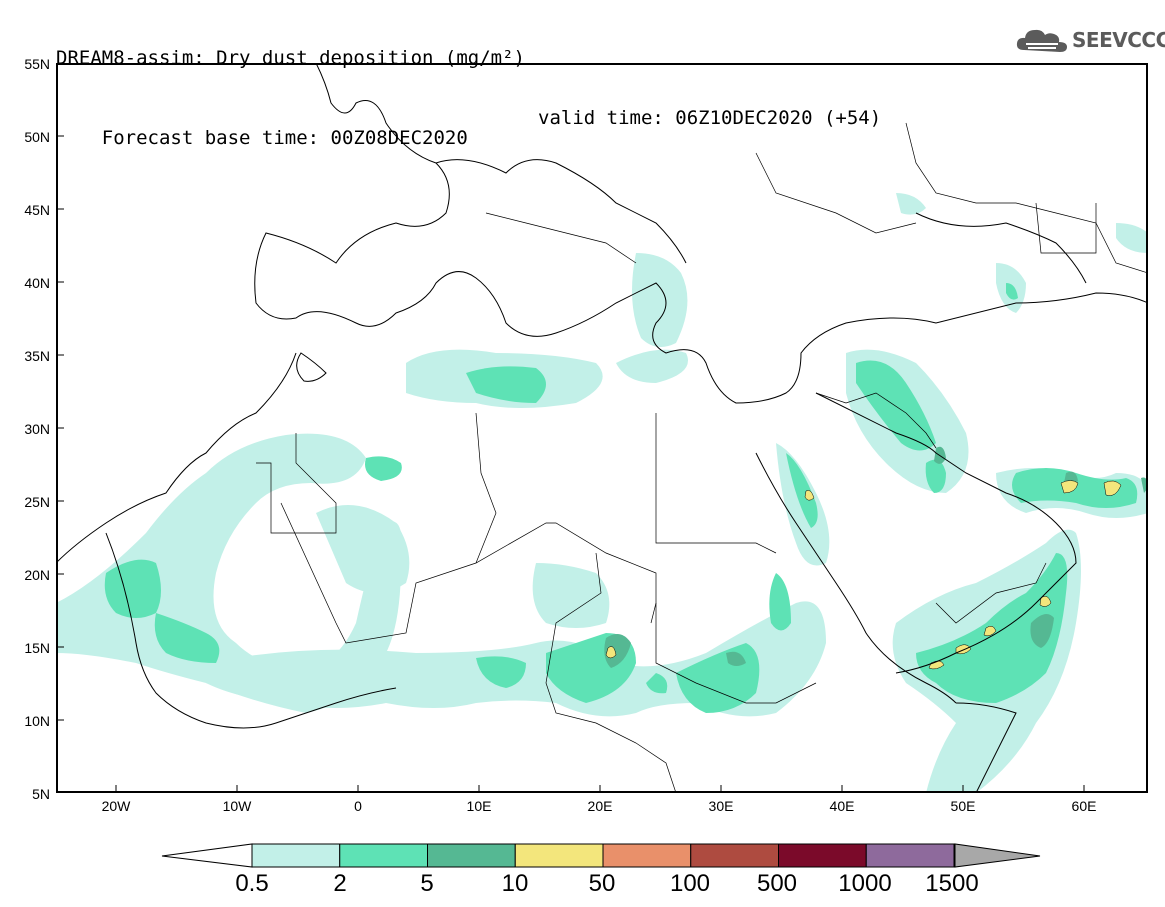 Image resolution: width=1165 pixels, height=907 pixels. I want to click on seevccc-logo: SEEVCCC, so click(1090, 41).